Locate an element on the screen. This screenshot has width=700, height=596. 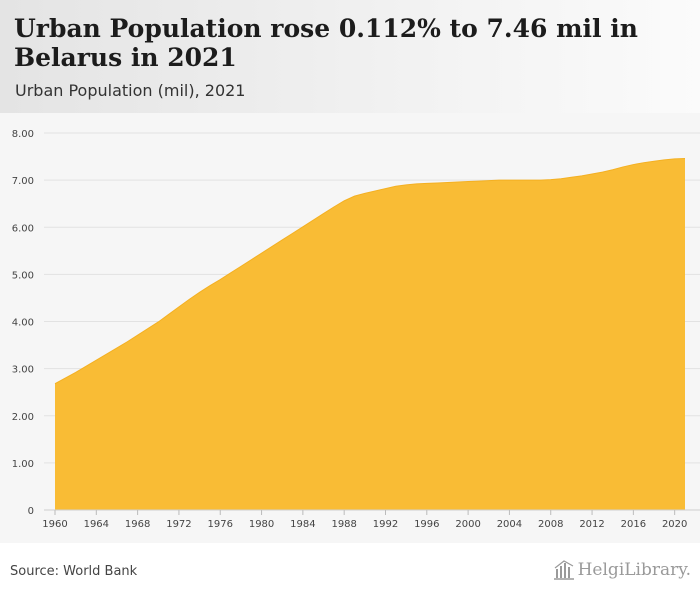
x-tick-label: 1980 is located at coordinates (261, 524).